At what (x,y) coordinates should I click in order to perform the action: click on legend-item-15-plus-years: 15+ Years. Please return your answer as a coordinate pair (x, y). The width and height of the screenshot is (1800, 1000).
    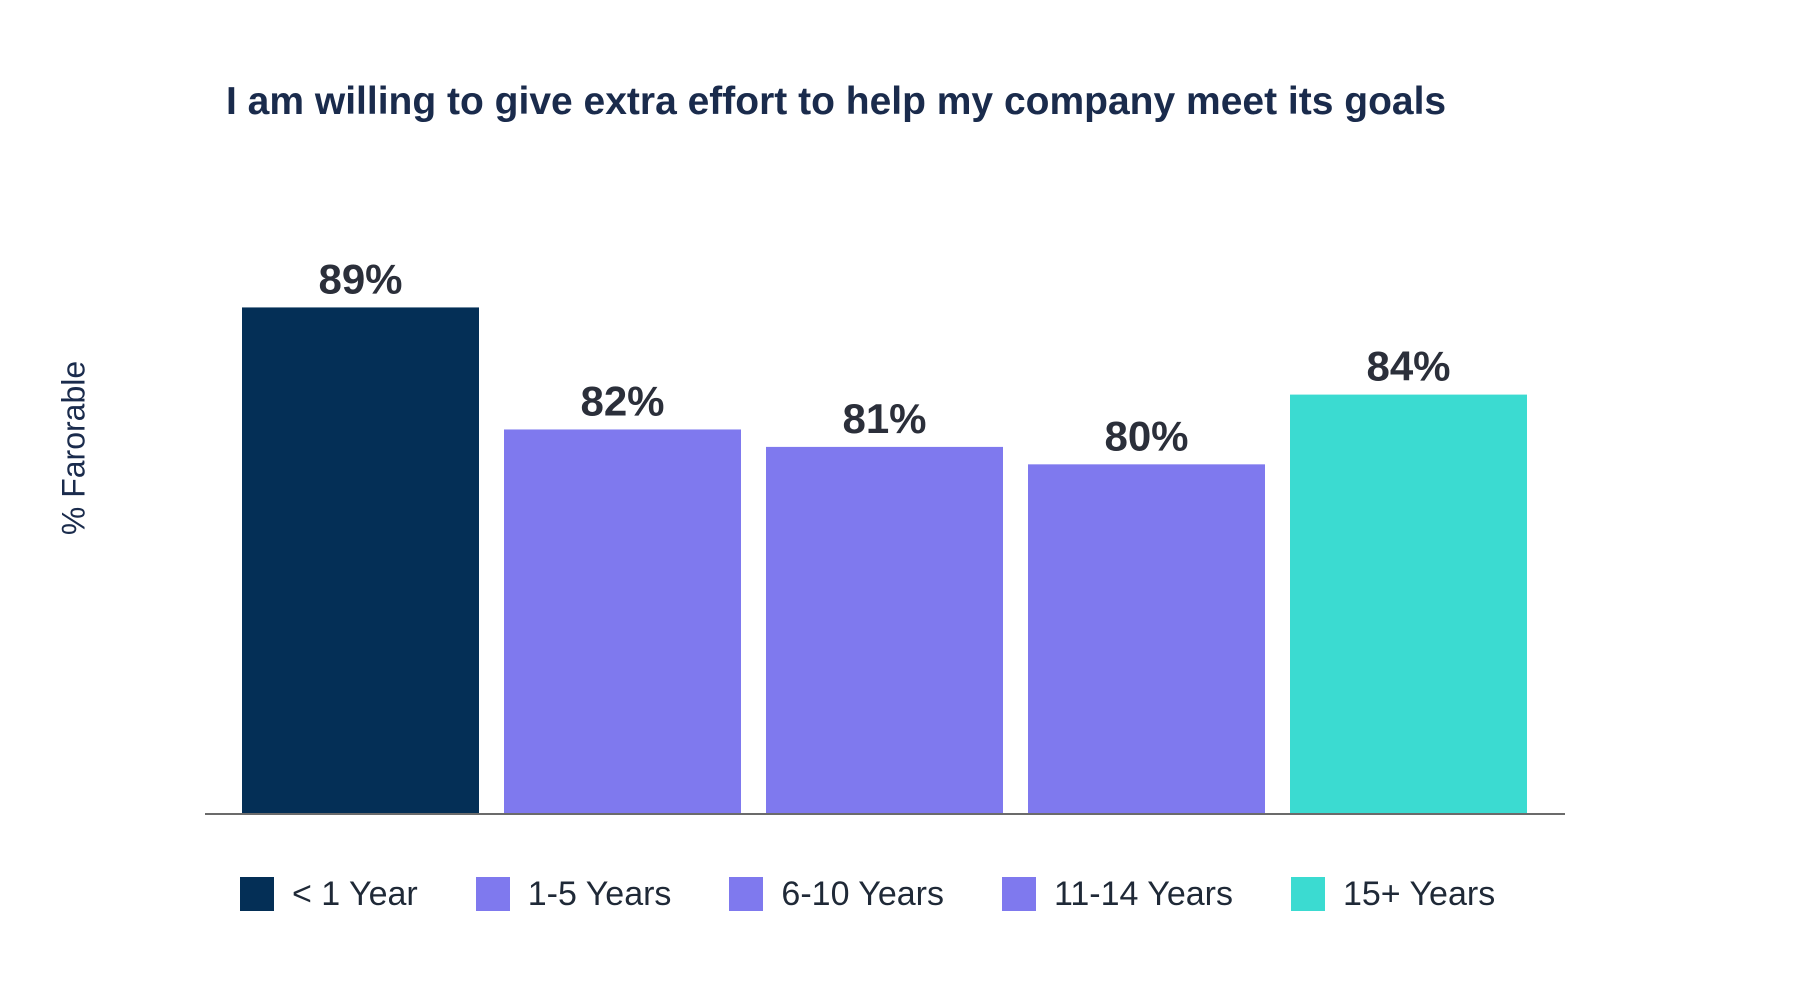
    Looking at the image, I should click on (1393, 894).